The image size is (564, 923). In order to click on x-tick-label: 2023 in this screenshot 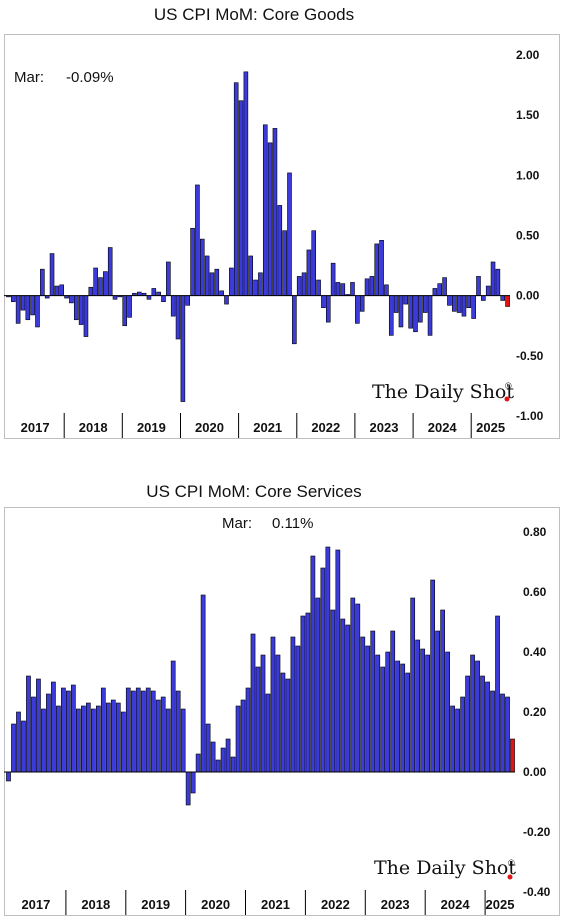, I will do `click(395, 904)`.